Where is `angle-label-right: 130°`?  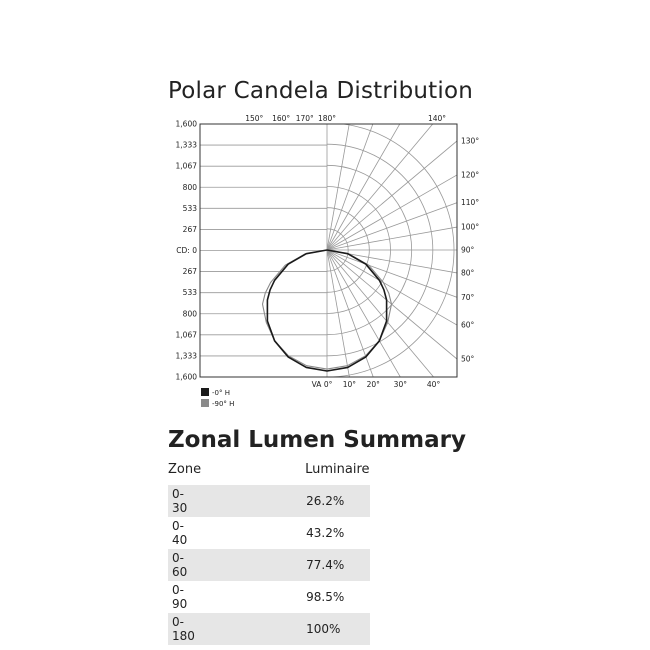 angle-label-right: 130° is located at coordinates (470, 140).